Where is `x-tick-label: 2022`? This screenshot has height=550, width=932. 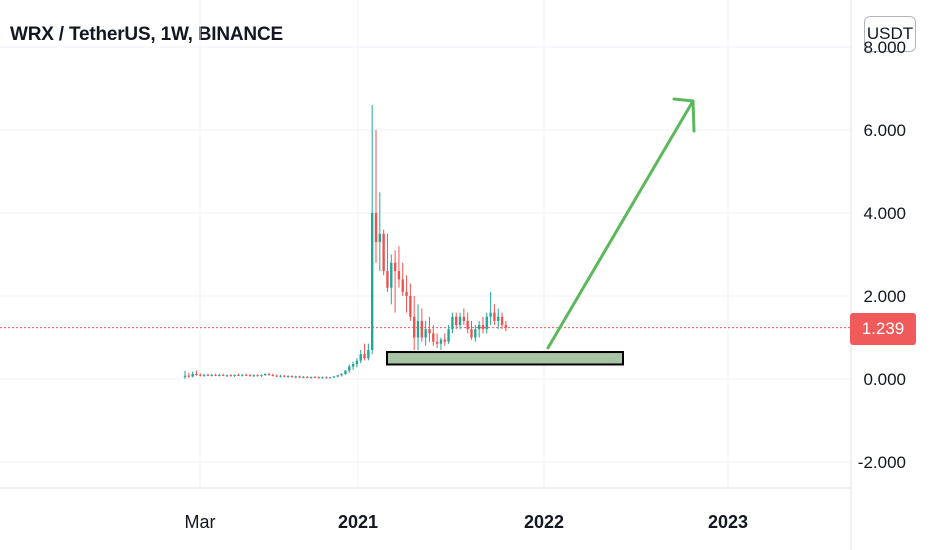
x-tick-label: 2022 is located at coordinates (544, 522).